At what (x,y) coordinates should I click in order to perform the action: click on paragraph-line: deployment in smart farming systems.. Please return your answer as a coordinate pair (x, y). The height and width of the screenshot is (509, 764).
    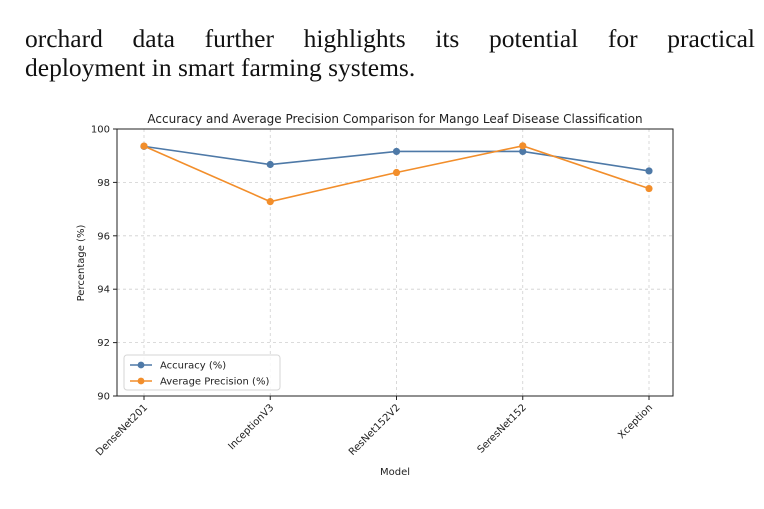
    Looking at the image, I should click on (220, 67).